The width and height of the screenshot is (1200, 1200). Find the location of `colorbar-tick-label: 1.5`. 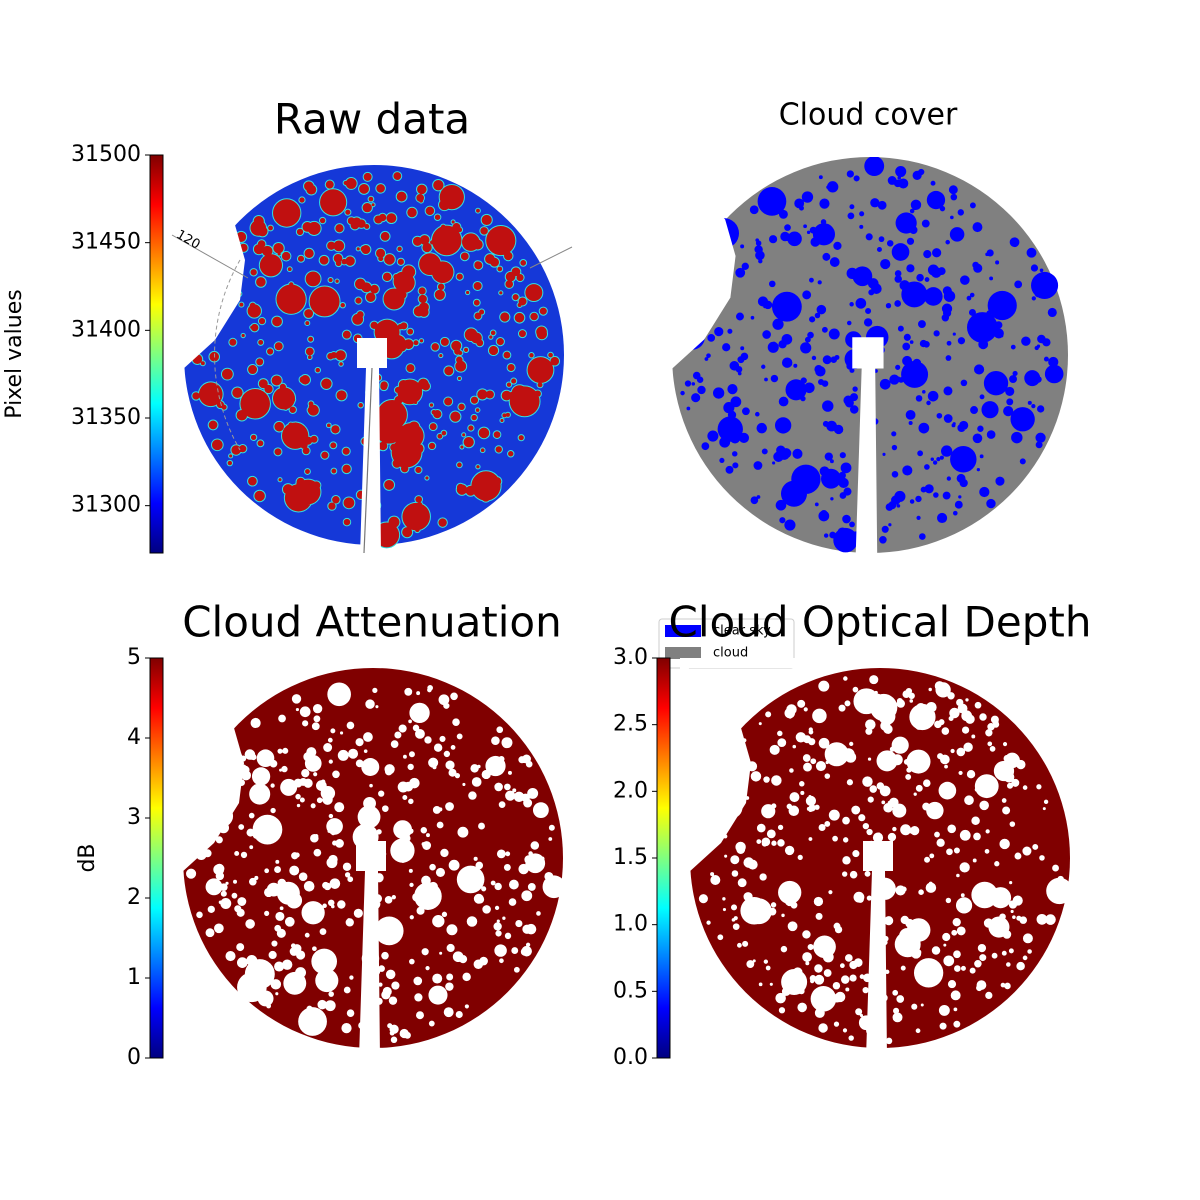

colorbar-tick-label: 1.5 is located at coordinates (630, 857).